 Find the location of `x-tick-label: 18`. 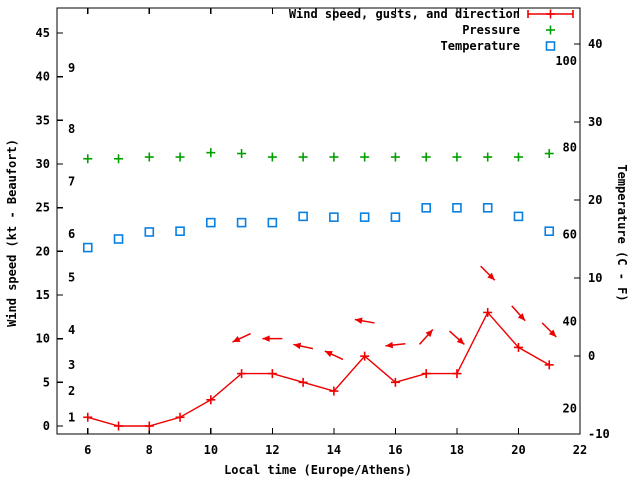

x-tick-label: 18 is located at coordinates (457, 450).